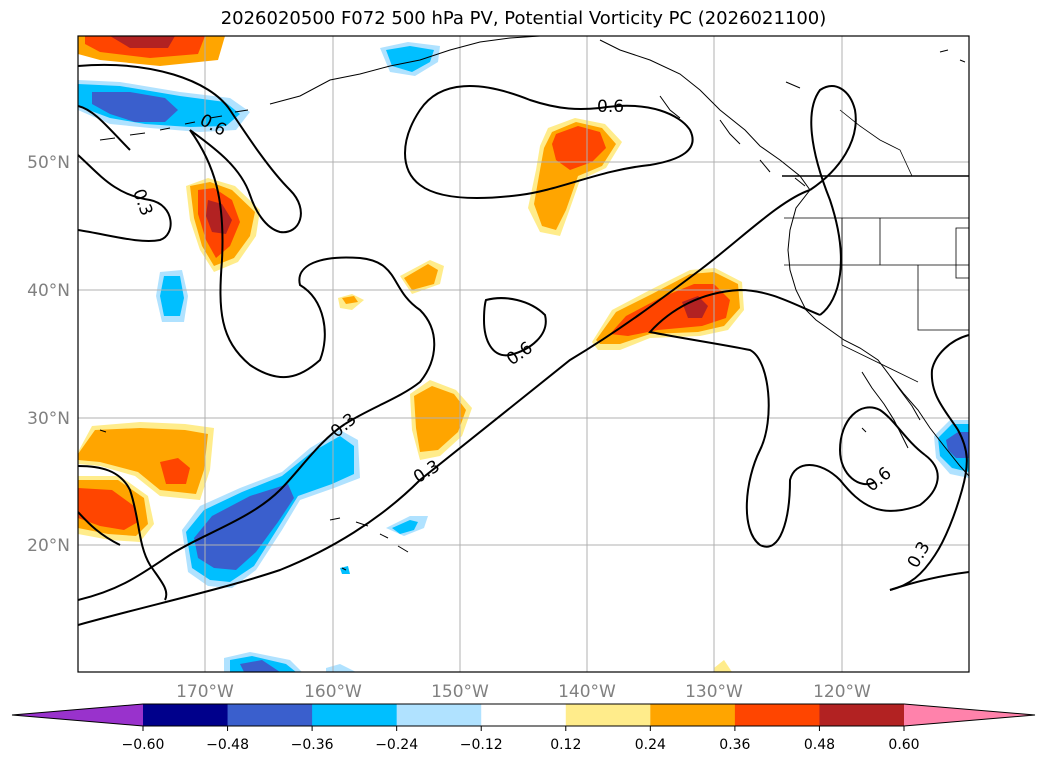 The image size is (1047, 765). I want to click on lon-tick-label: 160°W, so click(333, 692).